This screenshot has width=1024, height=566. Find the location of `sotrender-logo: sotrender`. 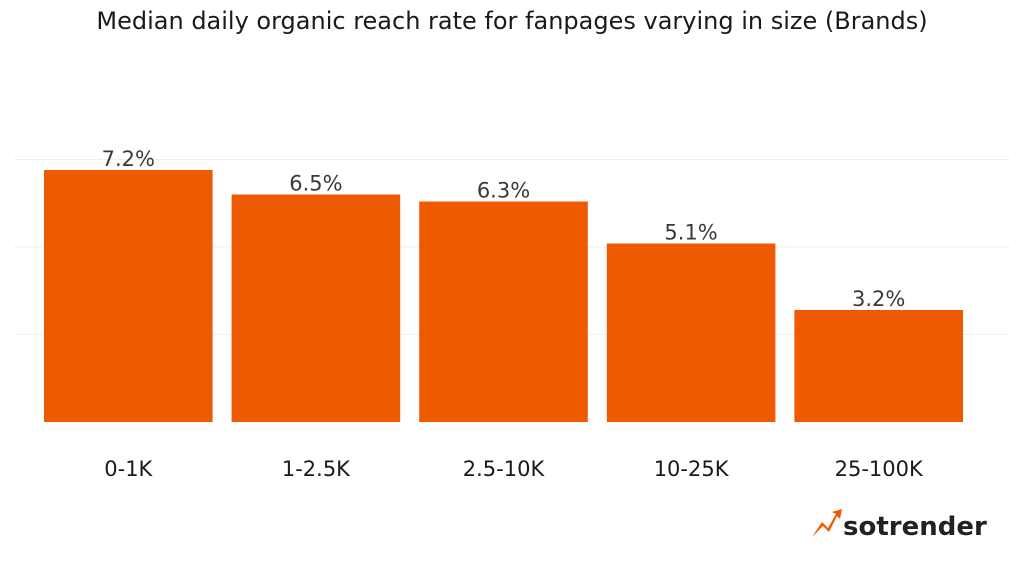

sotrender-logo: sotrender is located at coordinates (899, 525).